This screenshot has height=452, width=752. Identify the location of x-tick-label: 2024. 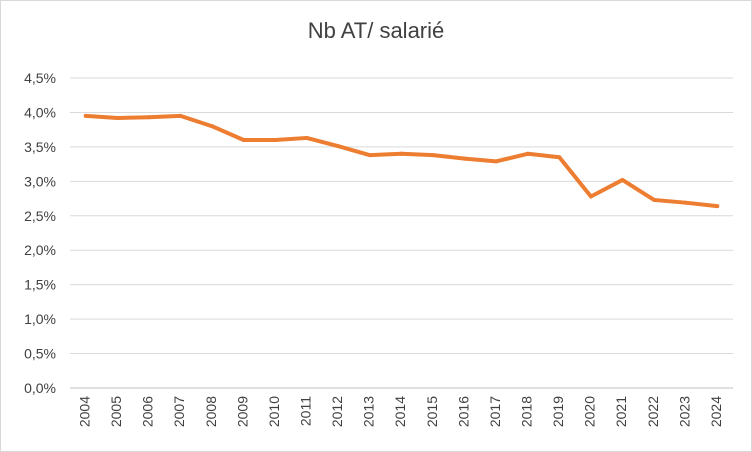
(716, 411).